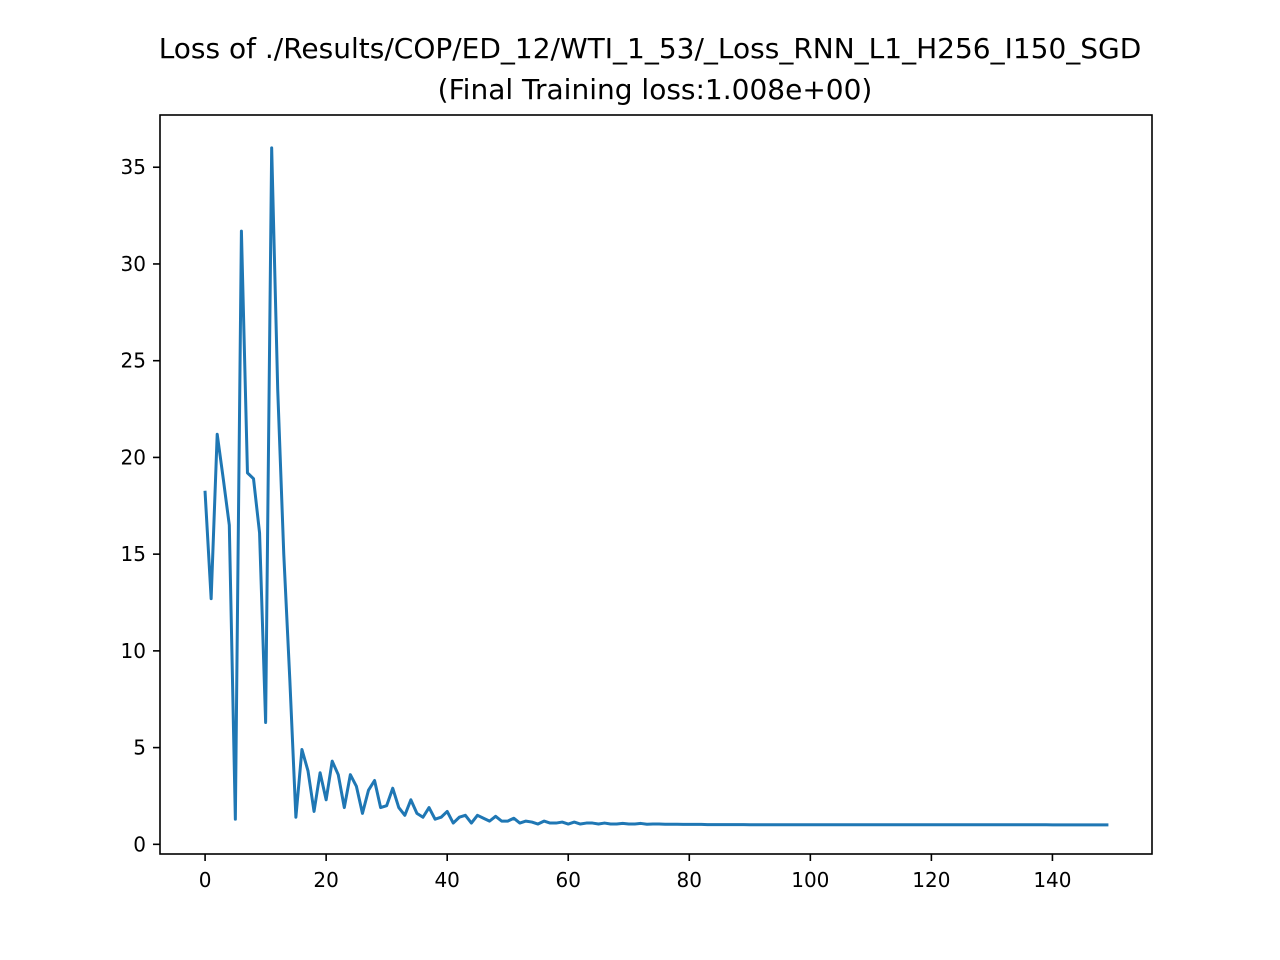 Image resolution: width=1280 pixels, height=960 pixels. I want to click on y-tick-label: 20, so click(133, 457).